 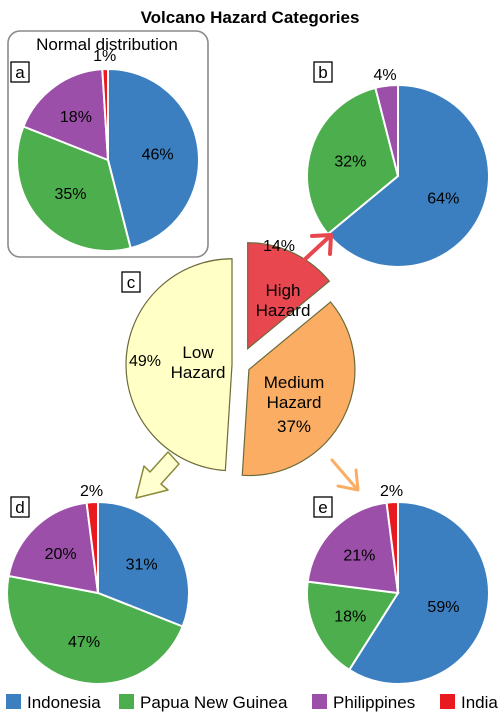 I want to click on slice-a-philippines, so click(x=66, y=115).